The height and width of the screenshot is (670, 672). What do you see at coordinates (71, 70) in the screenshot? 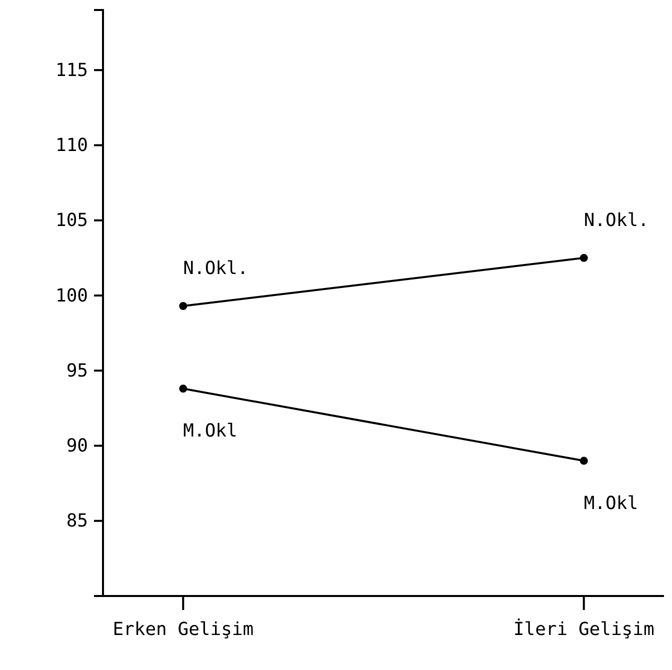
I see `y-tick-label: 115` at bounding box center [71, 70].